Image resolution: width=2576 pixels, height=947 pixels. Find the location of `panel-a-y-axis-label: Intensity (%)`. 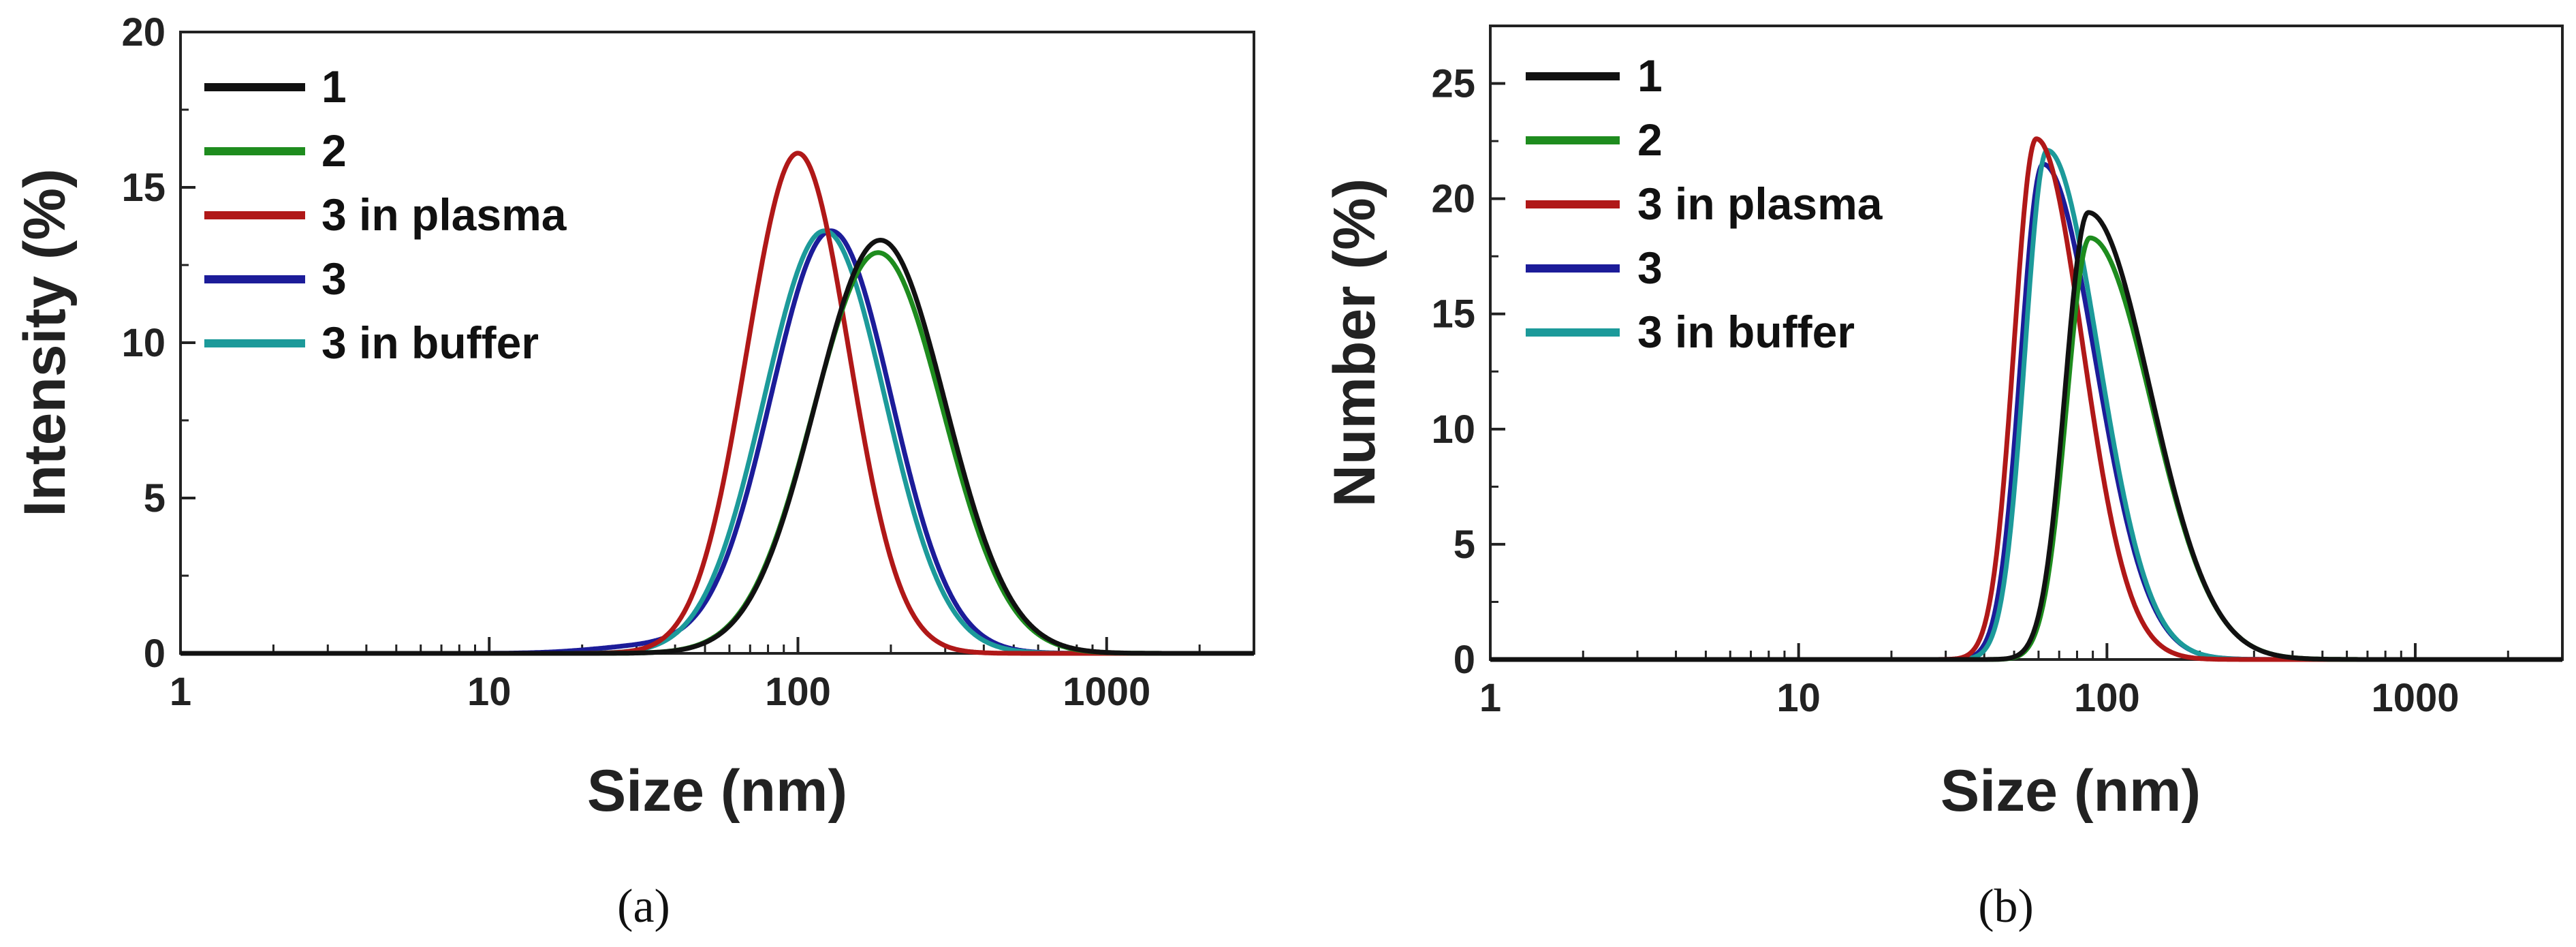

panel-a-y-axis-label: Intensity (%) is located at coordinates (45, 342).